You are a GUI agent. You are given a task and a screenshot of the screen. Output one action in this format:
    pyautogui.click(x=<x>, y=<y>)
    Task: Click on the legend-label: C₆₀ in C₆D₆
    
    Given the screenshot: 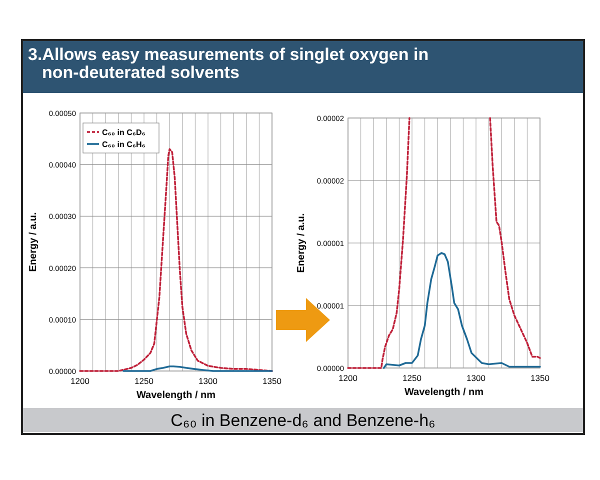 What is the action you would take?
    pyautogui.click(x=124, y=132)
    